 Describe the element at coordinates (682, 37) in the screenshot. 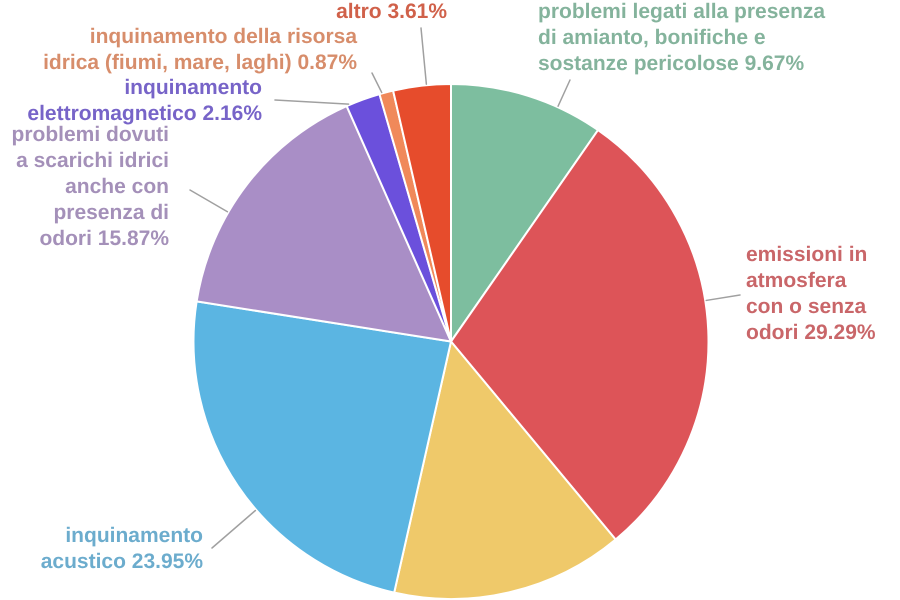

I see `slice-label: problemi legati alla presenza di amianto, bonifiche e sostanze pericolose 9.67%` at that location.